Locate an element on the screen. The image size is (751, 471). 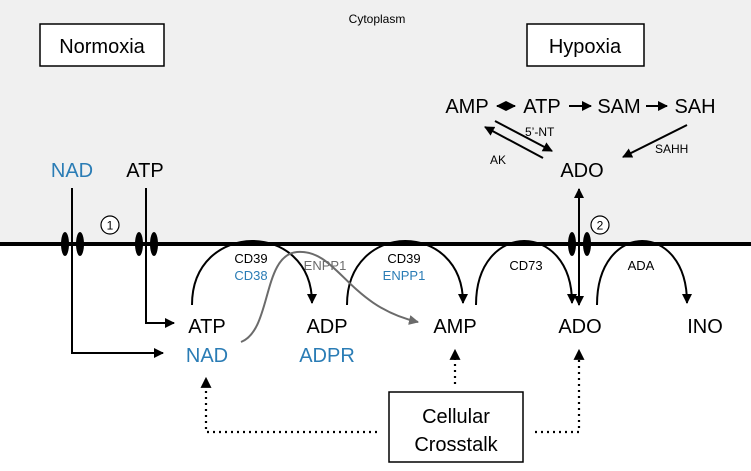
atp-adp-arc is located at coordinates (254, 273).